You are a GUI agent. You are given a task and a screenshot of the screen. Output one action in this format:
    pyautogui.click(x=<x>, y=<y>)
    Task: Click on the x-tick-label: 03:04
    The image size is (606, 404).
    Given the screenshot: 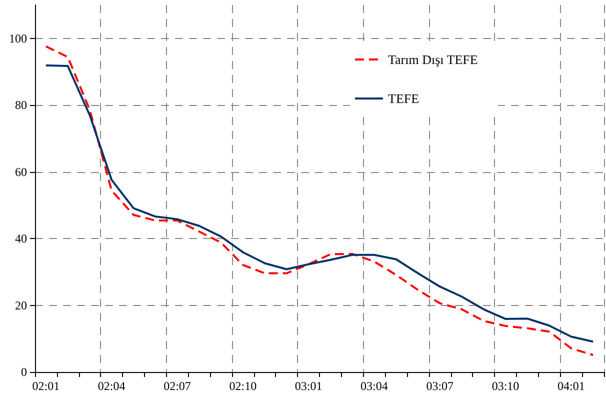 What is the action you would take?
    pyautogui.click(x=374, y=386)
    